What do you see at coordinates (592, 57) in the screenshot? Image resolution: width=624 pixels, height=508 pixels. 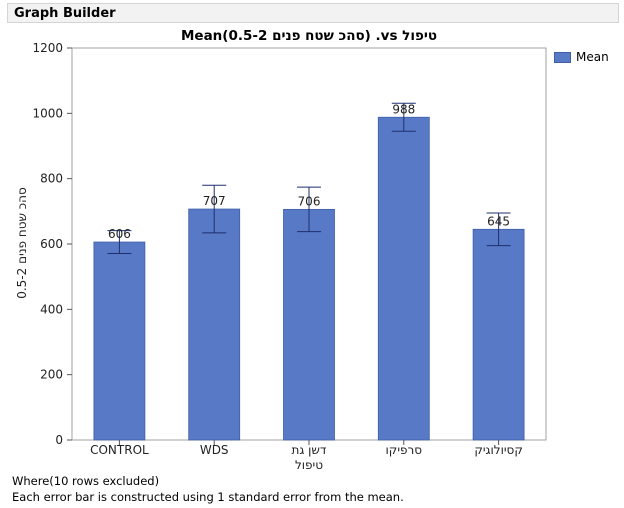 I see `legend-label: Mean` at bounding box center [592, 57].